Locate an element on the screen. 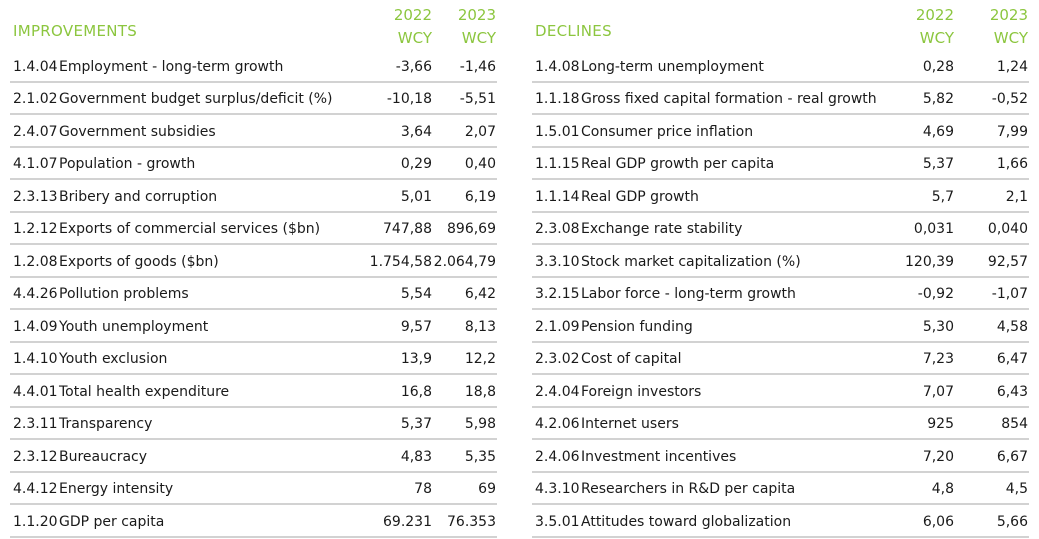  value-2023: 4,5 is located at coordinates (1016, 489).